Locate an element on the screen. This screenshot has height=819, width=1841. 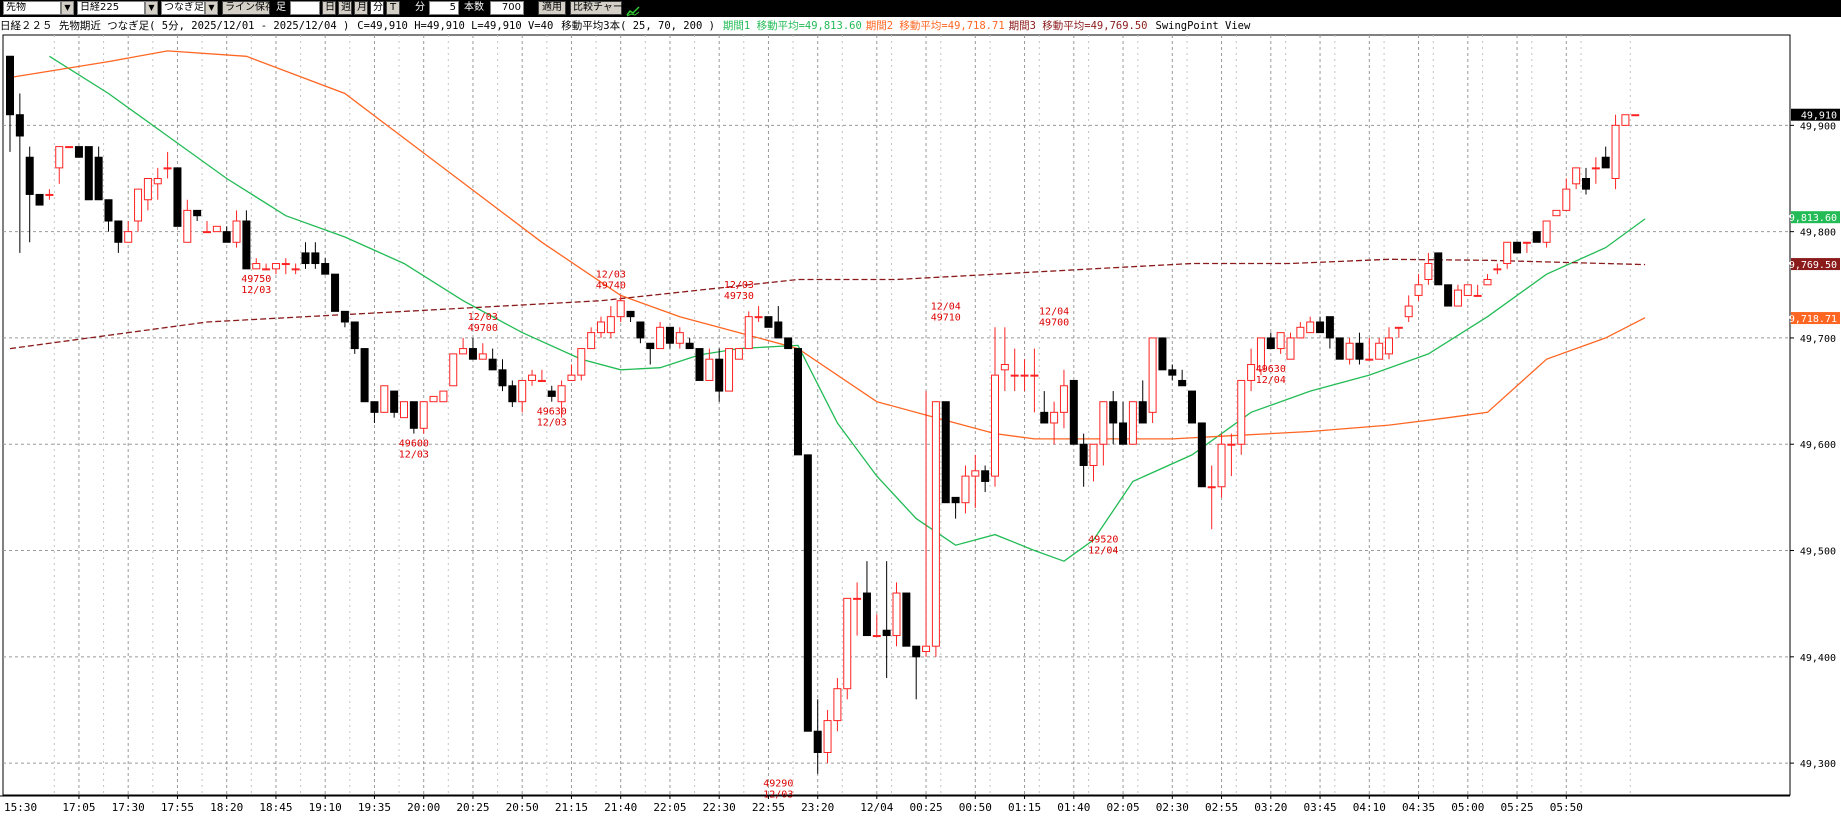
x-tick-label: 03:20 is located at coordinates (1270, 807).